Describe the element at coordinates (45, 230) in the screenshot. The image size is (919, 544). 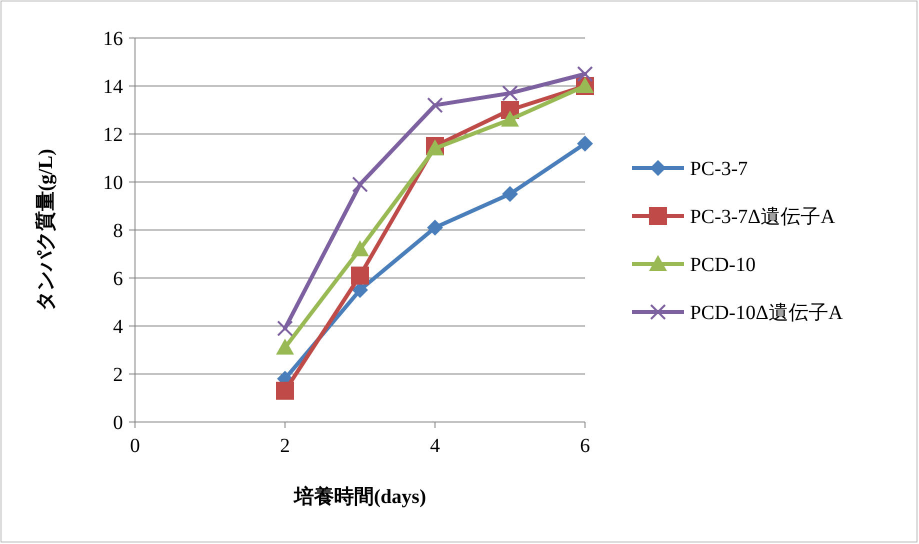
I see `y-axis-title: タンパク質量(g/L)` at that location.